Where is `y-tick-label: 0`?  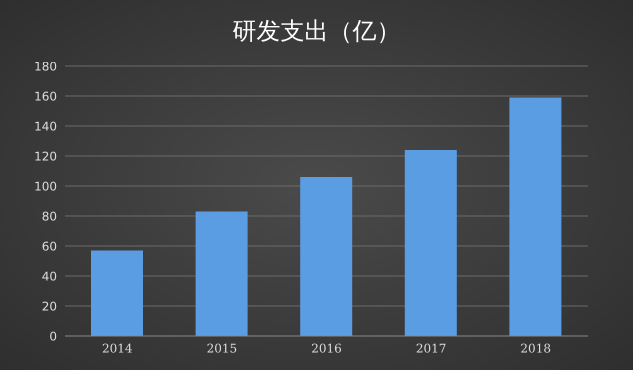 y-tick-label: 0 is located at coordinates (53, 336).